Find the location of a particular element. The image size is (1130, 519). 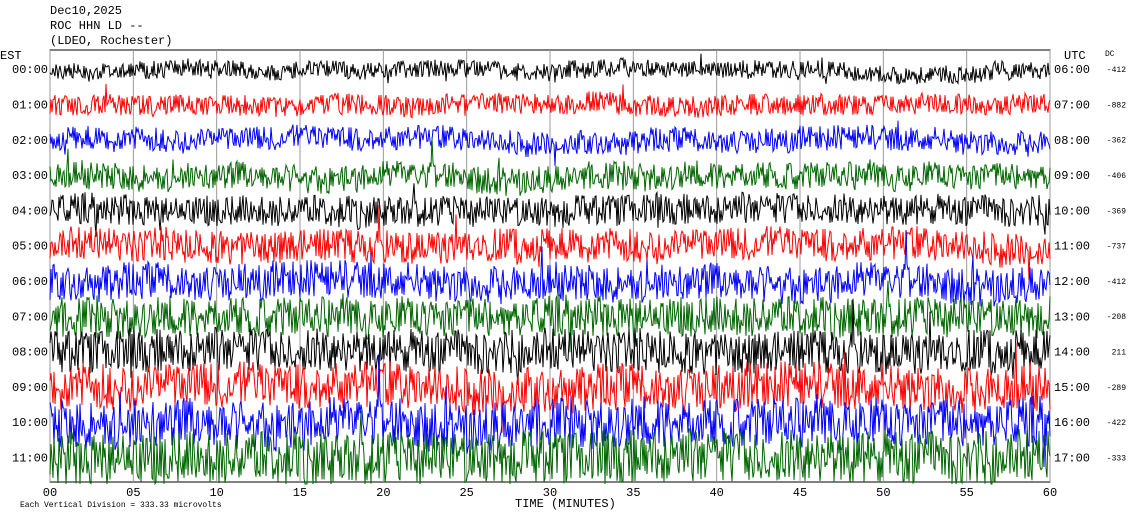

x-tick-label: 00 is located at coordinates (50, 493).